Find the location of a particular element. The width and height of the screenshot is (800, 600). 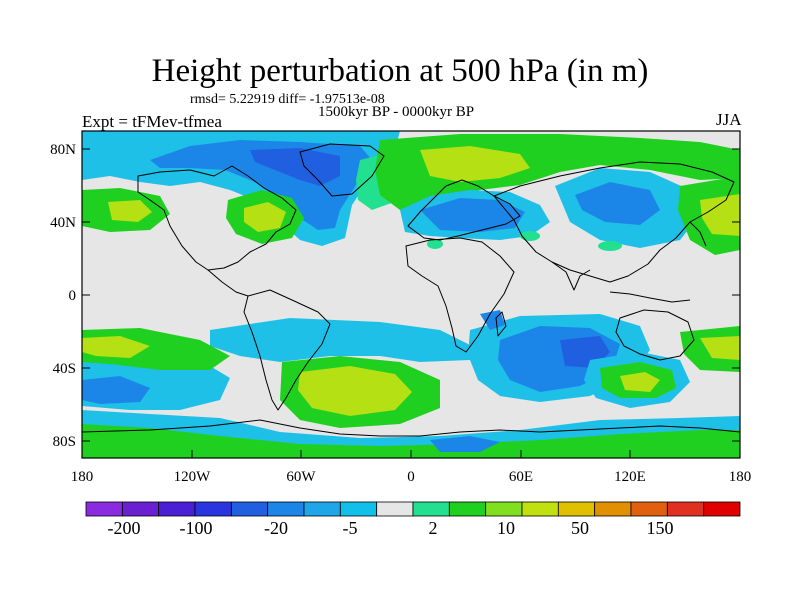

contour-blue-europe is located at coordinates (472, 215).